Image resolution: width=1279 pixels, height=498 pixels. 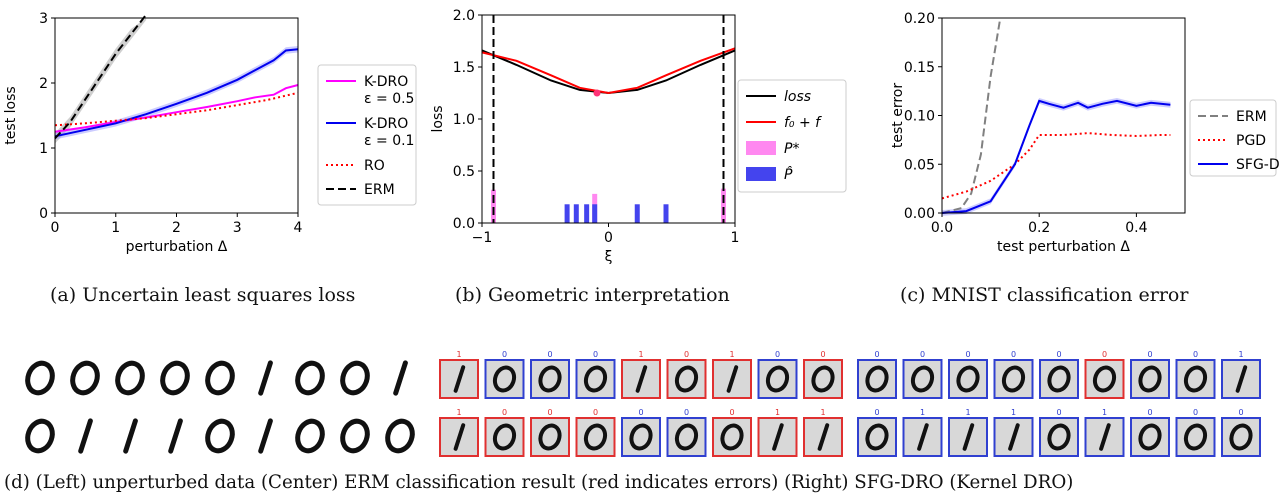 I want to click on x-tick-label: 0.0, so click(x=942, y=228).